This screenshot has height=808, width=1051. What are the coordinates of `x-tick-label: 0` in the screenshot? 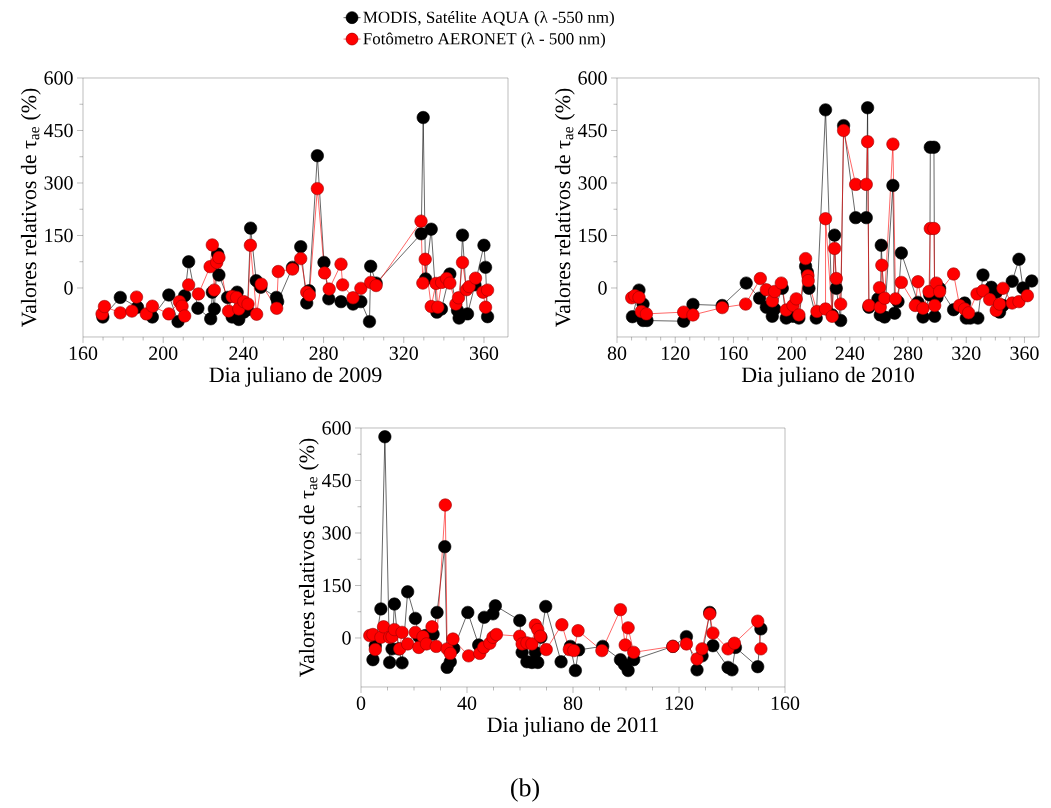 It's located at (361, 703).